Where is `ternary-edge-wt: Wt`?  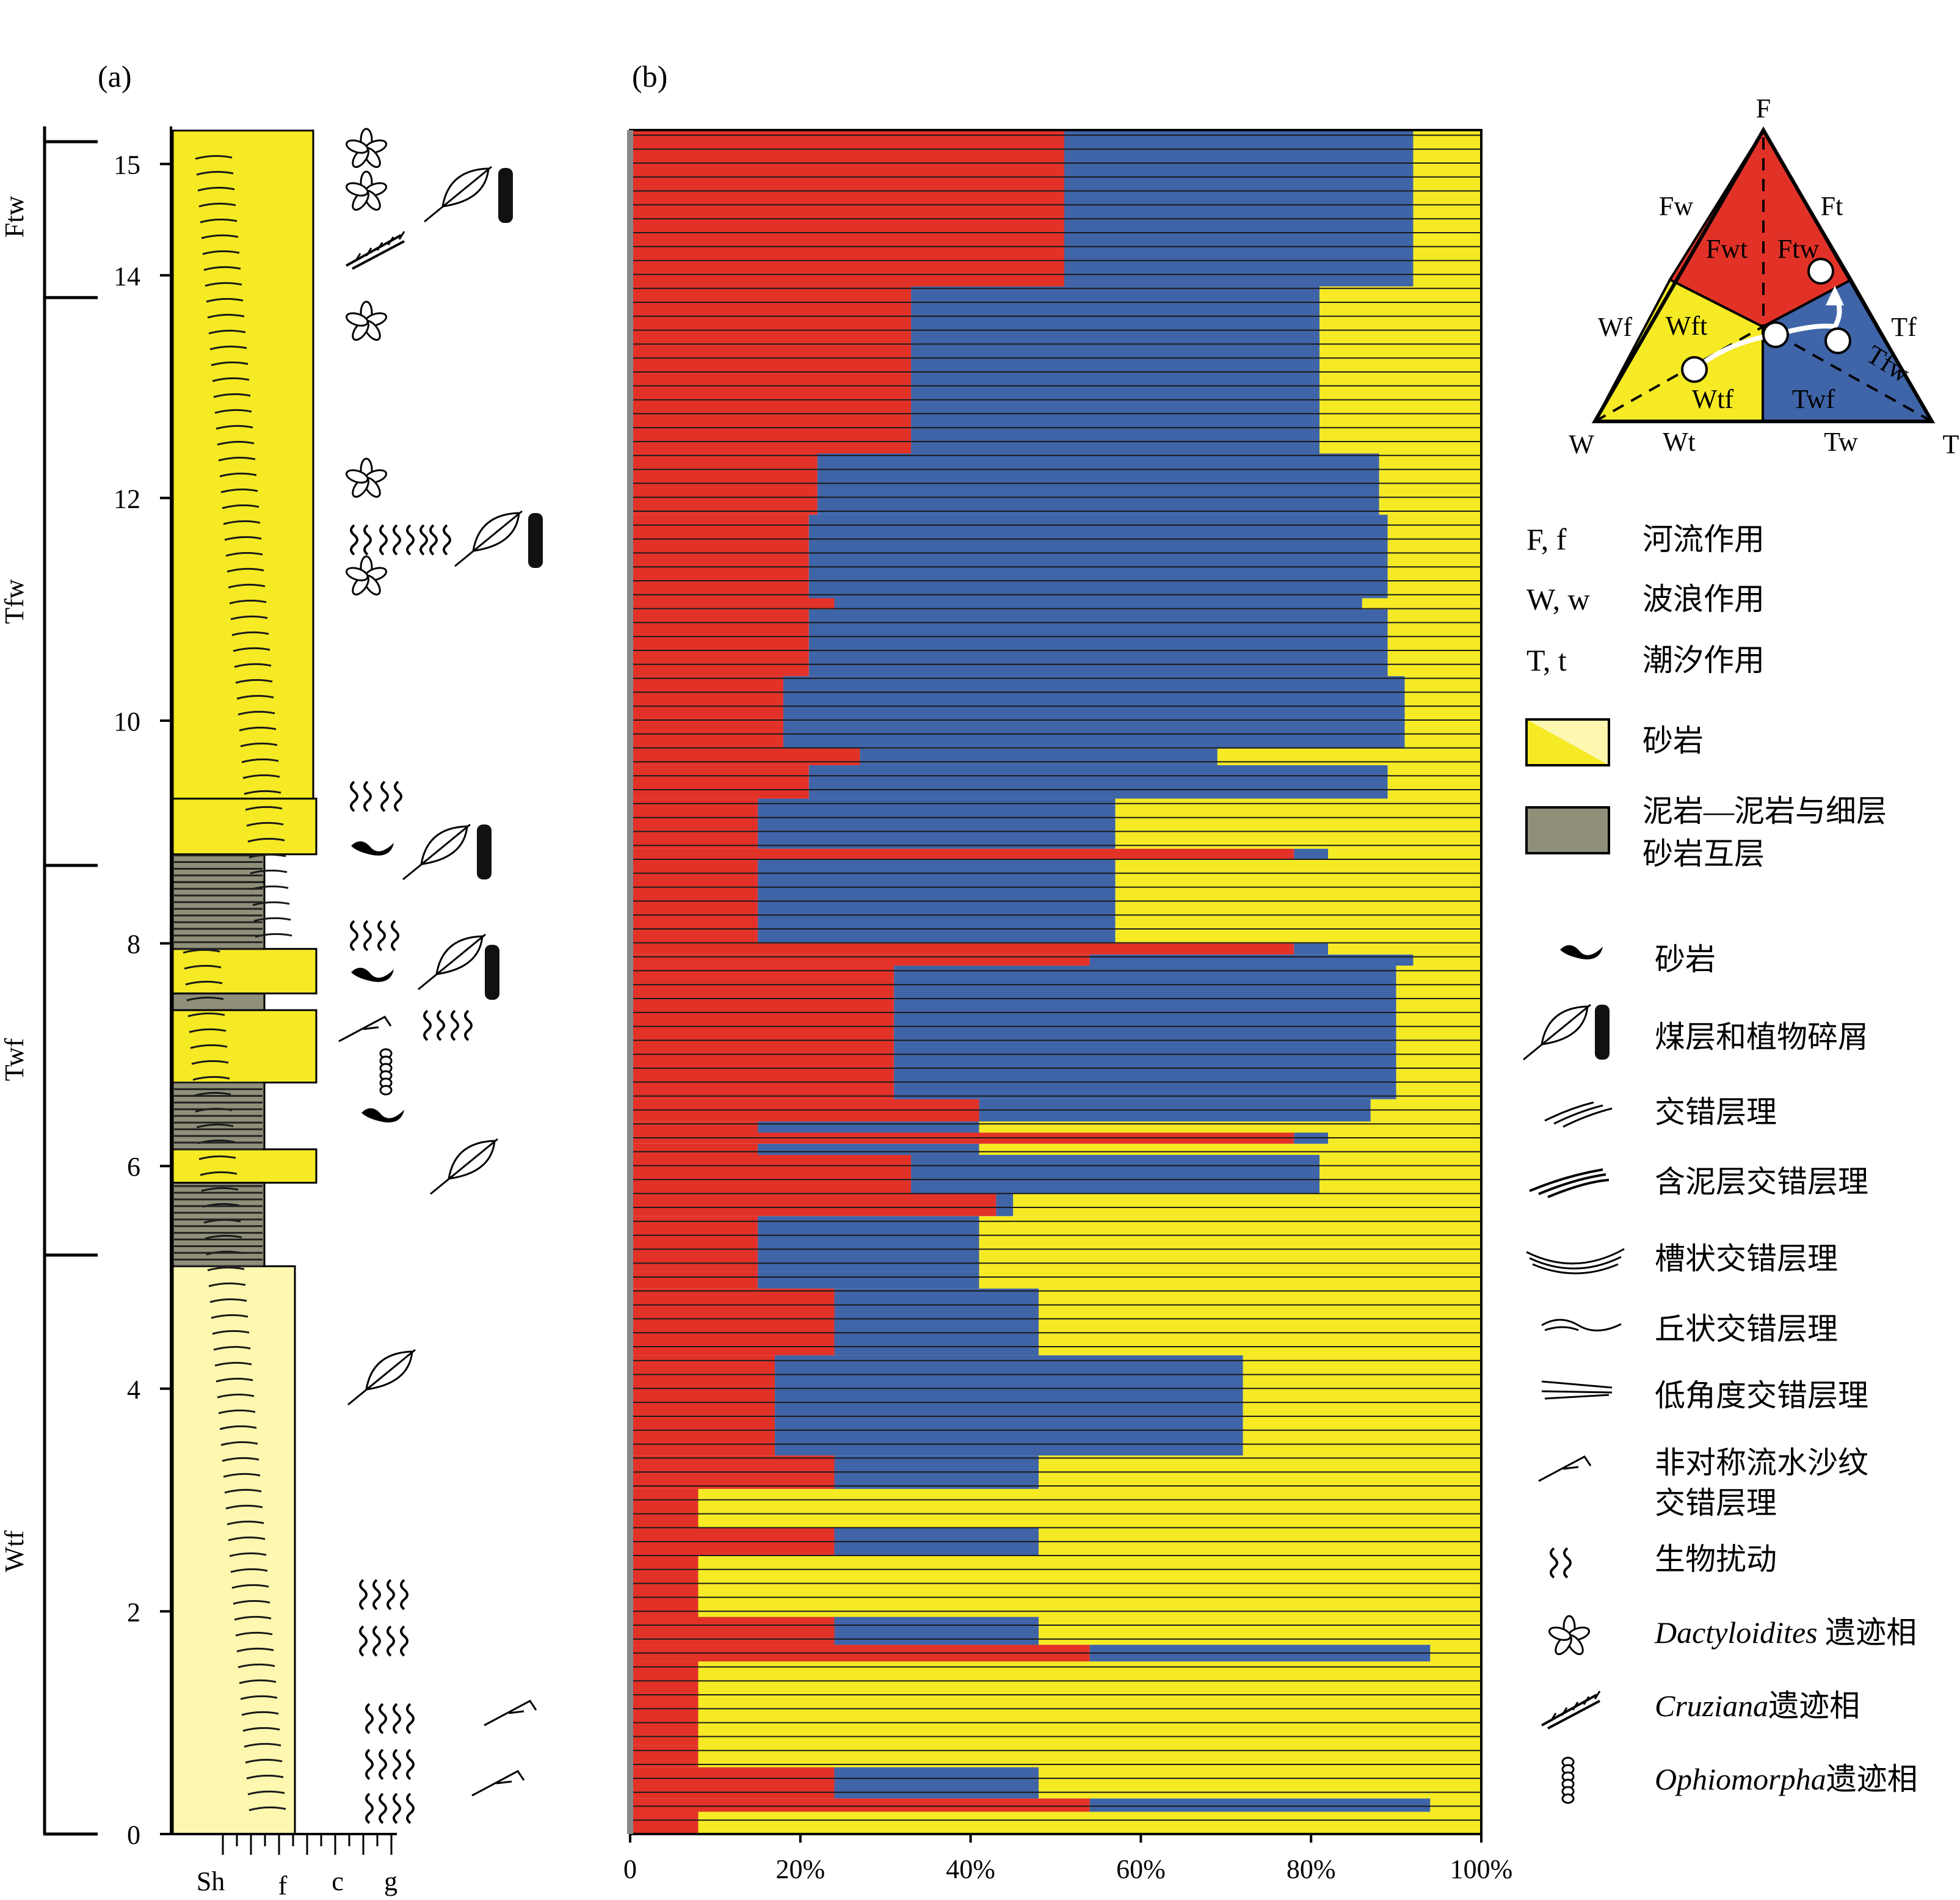
ternary-edge-wt: Wt is located at coordinates (1679, 442).